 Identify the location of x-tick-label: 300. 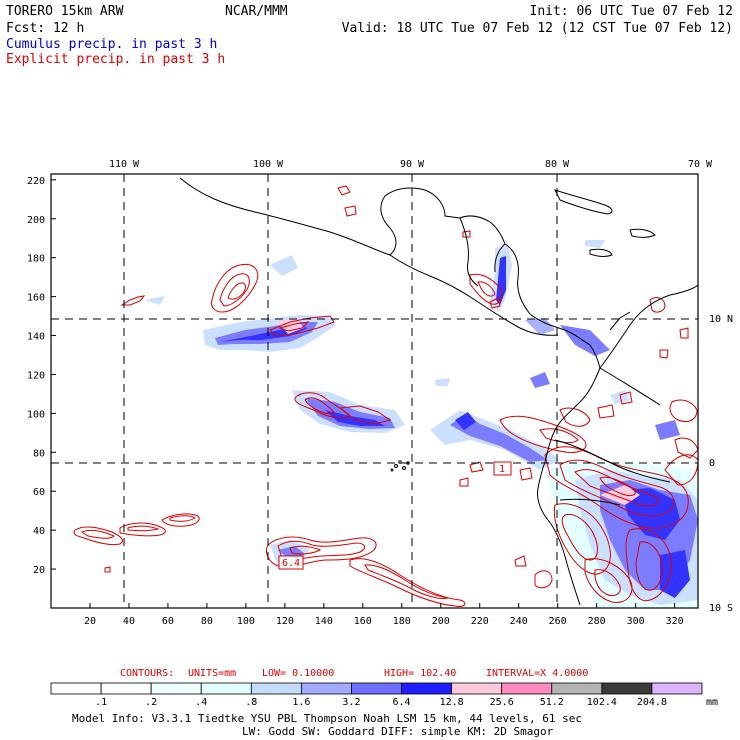
(636, 621).